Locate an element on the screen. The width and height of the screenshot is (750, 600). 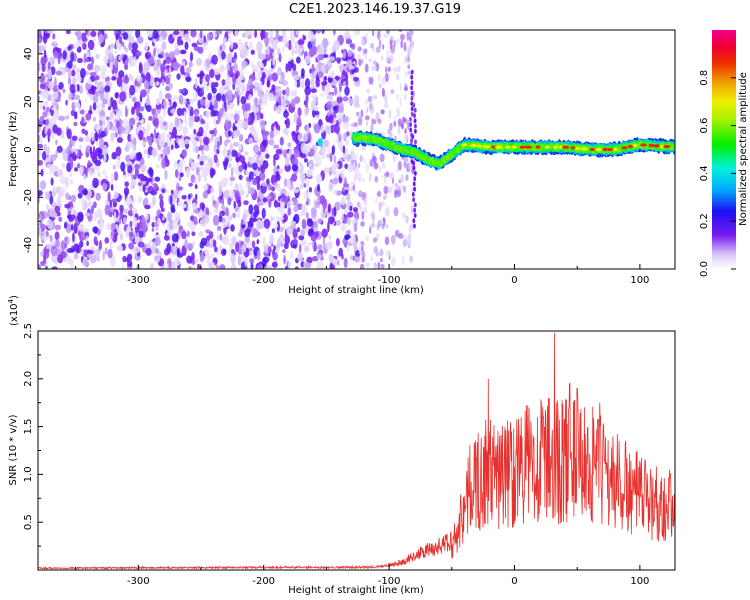
signal-cell is located at coordinates (320, 142).